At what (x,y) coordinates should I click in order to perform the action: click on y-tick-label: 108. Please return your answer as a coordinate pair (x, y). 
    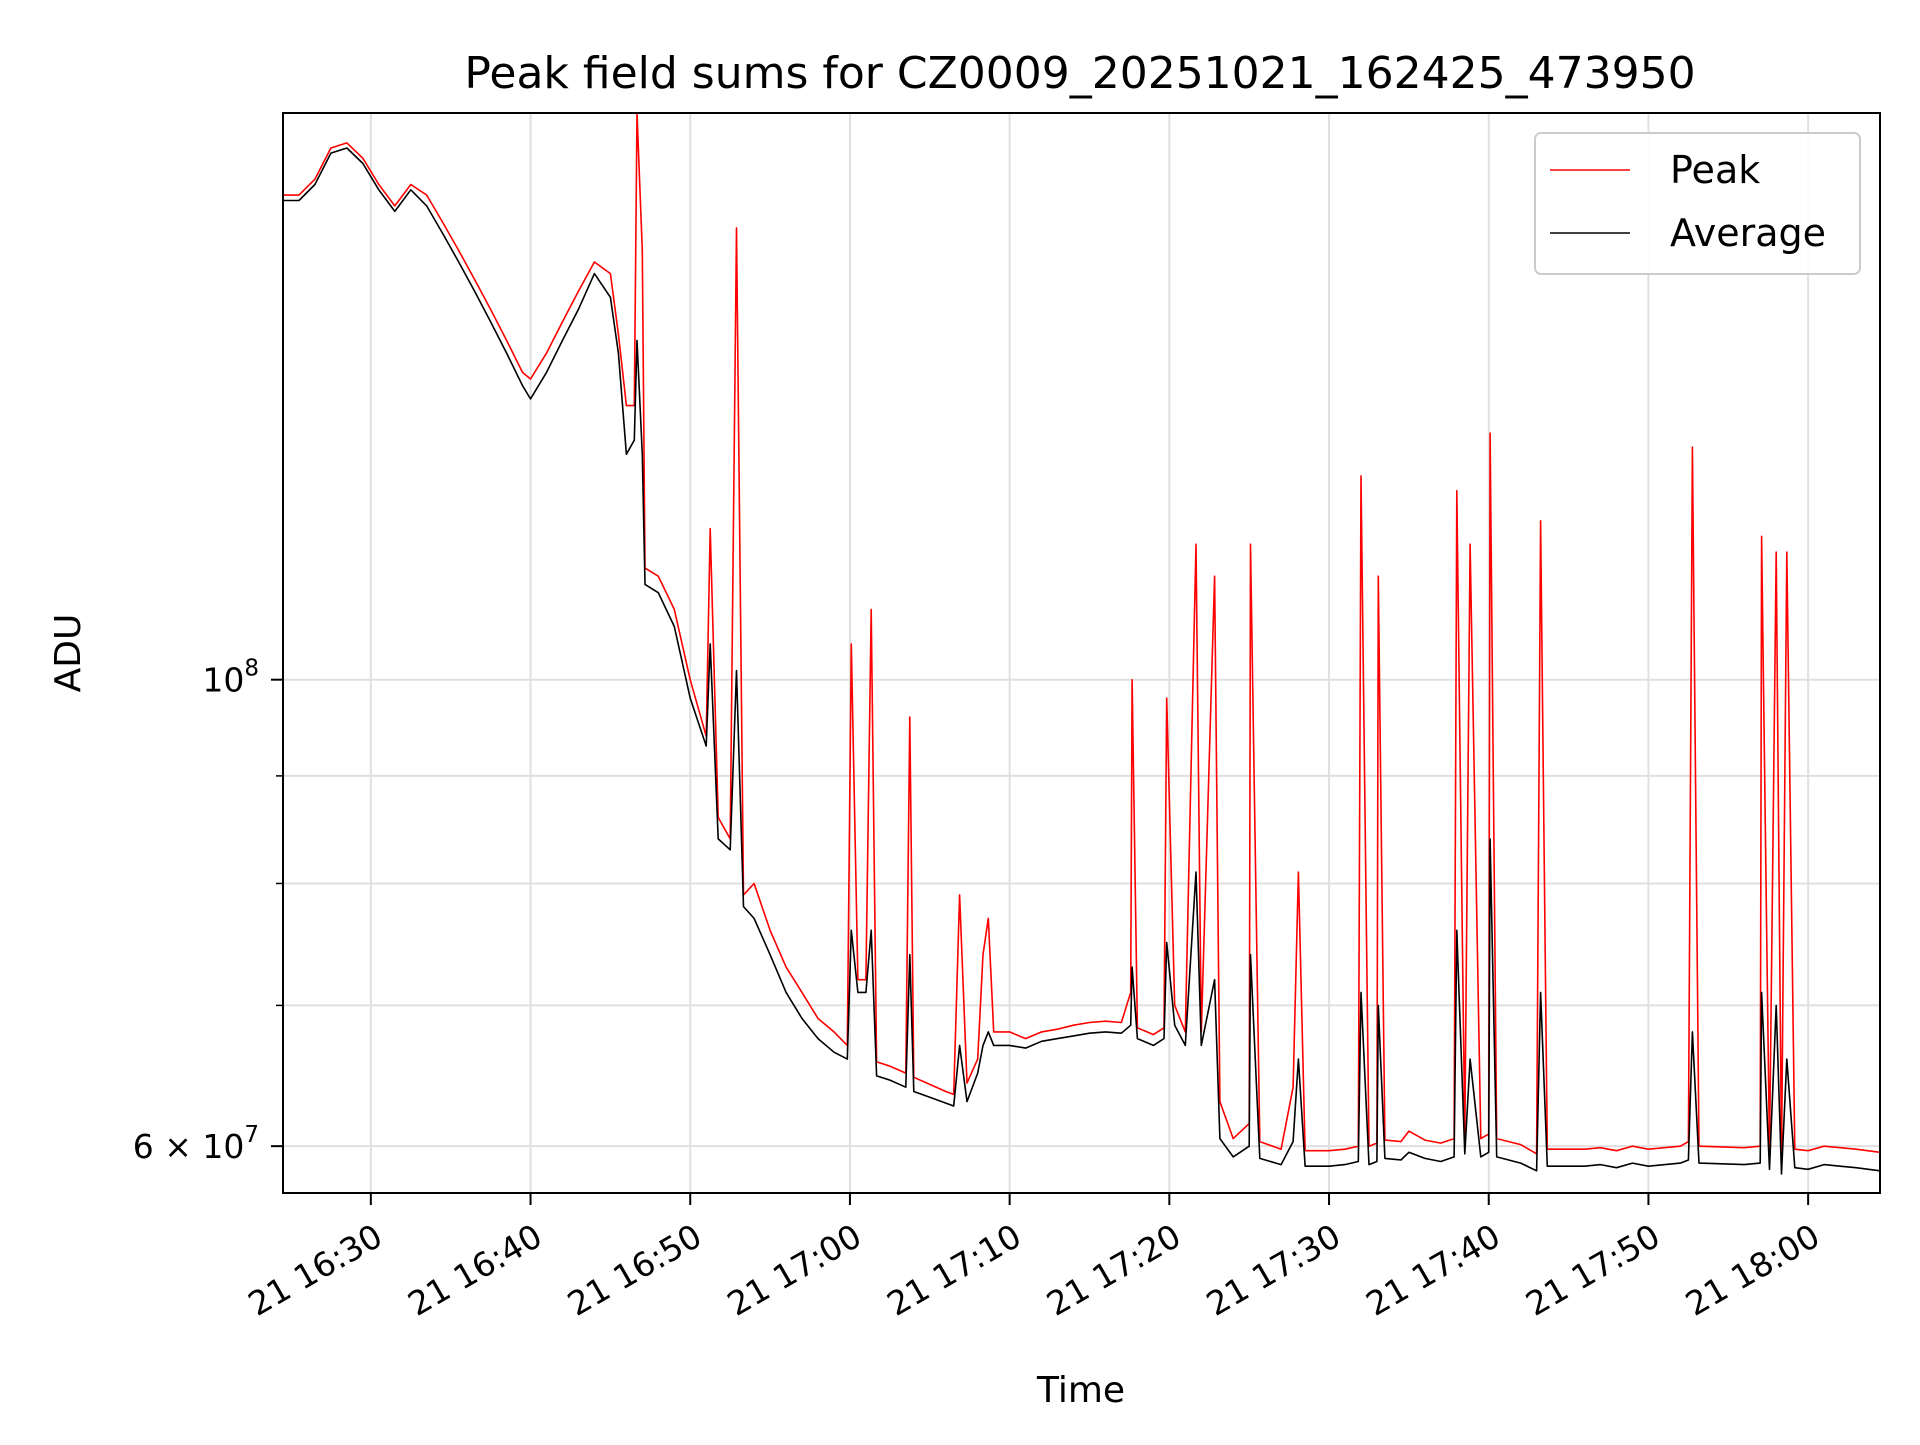
    Looking at the image, I should click on (230, 678).